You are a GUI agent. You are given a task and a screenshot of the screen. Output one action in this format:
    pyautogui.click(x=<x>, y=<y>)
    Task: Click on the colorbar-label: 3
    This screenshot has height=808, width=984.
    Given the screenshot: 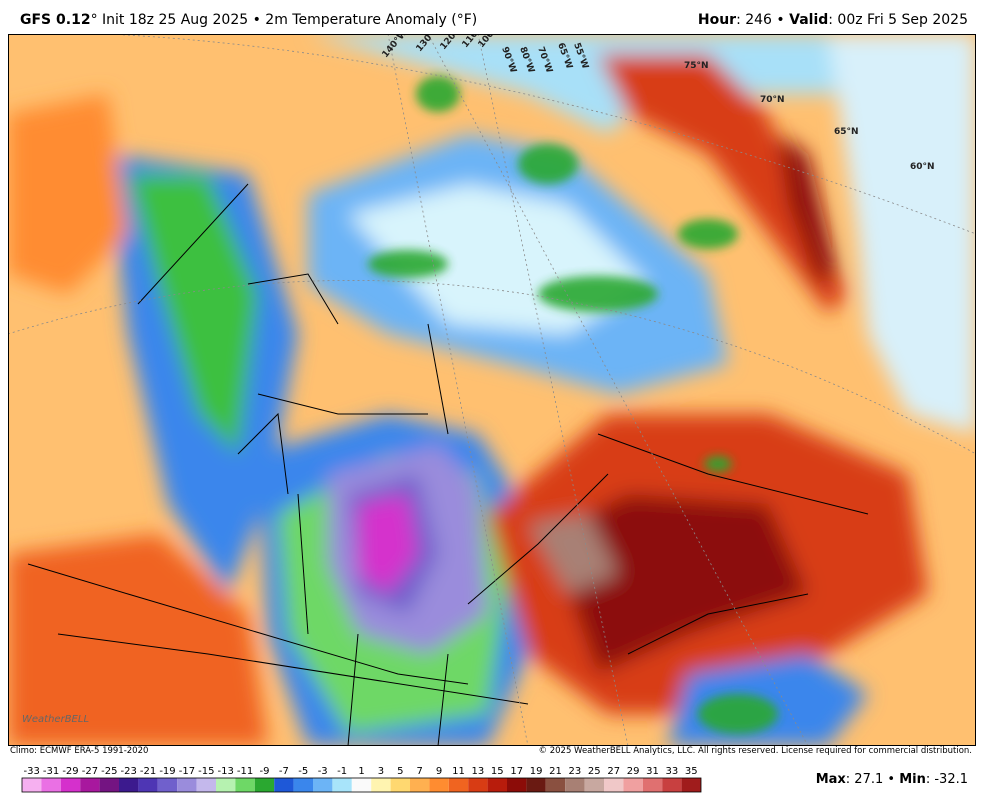 What is the action you would take?
    pyautogui.click(x=381, y=771)
    